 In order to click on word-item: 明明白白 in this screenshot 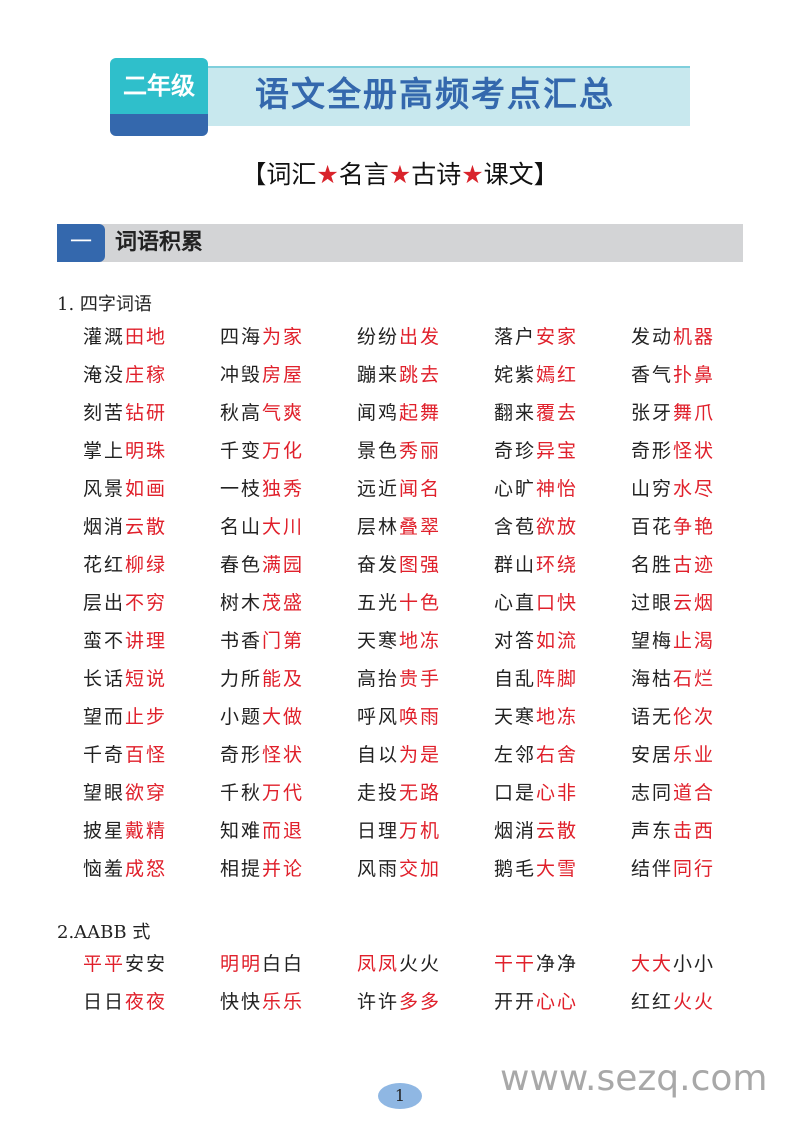, I will do `click(262, 964)`.